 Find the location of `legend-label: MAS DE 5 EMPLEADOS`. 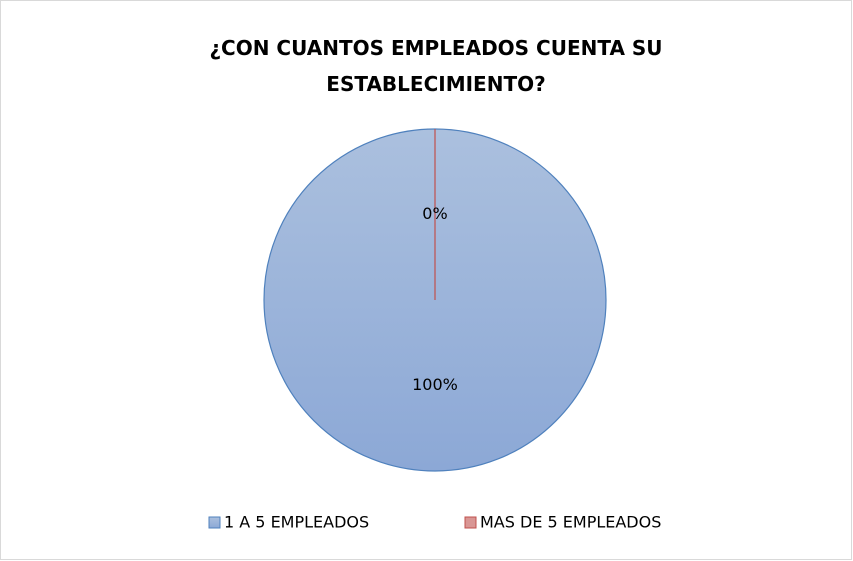

legend-label: MAS DE 5 EMPLEADOS is located at coordinates (570, 522).